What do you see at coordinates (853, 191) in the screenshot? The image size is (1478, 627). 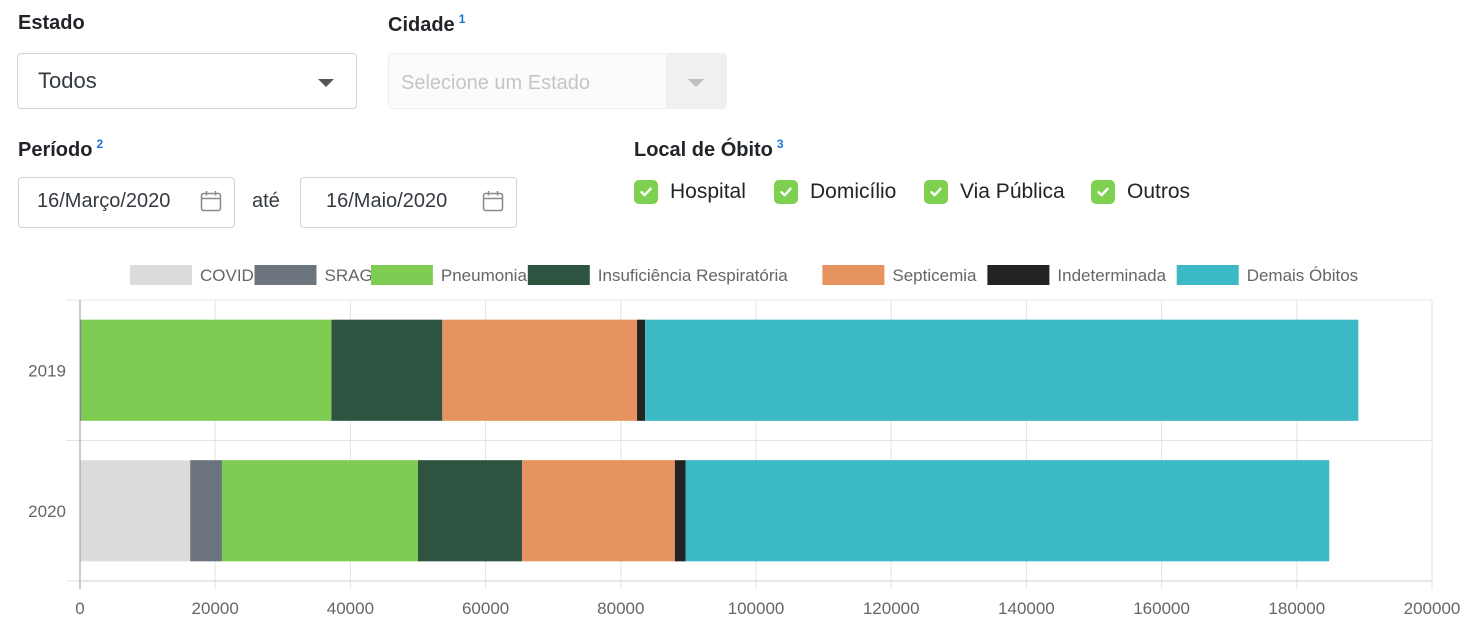 I see `checkbox-label: Domicílio` at bounding box center [853, 191].